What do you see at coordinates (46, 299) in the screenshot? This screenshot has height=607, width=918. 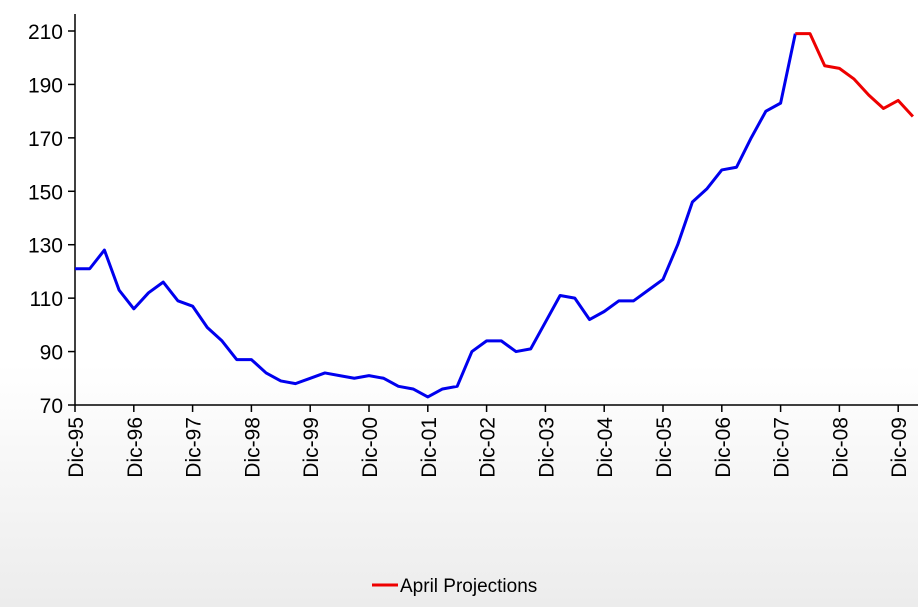 I see `y-tick-label: 110` at bounding box center [46, 299].